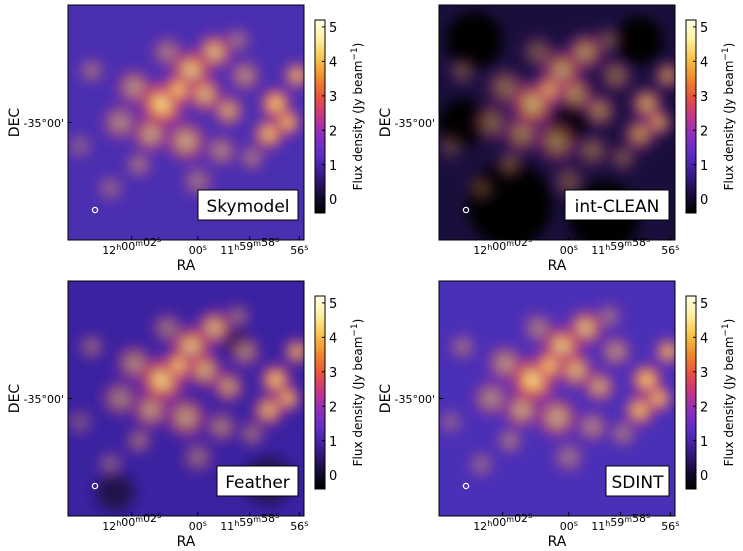 This screenshot has height=551, width=743. I want to click on panel-label: int-CLEAN, so click(617, 207).